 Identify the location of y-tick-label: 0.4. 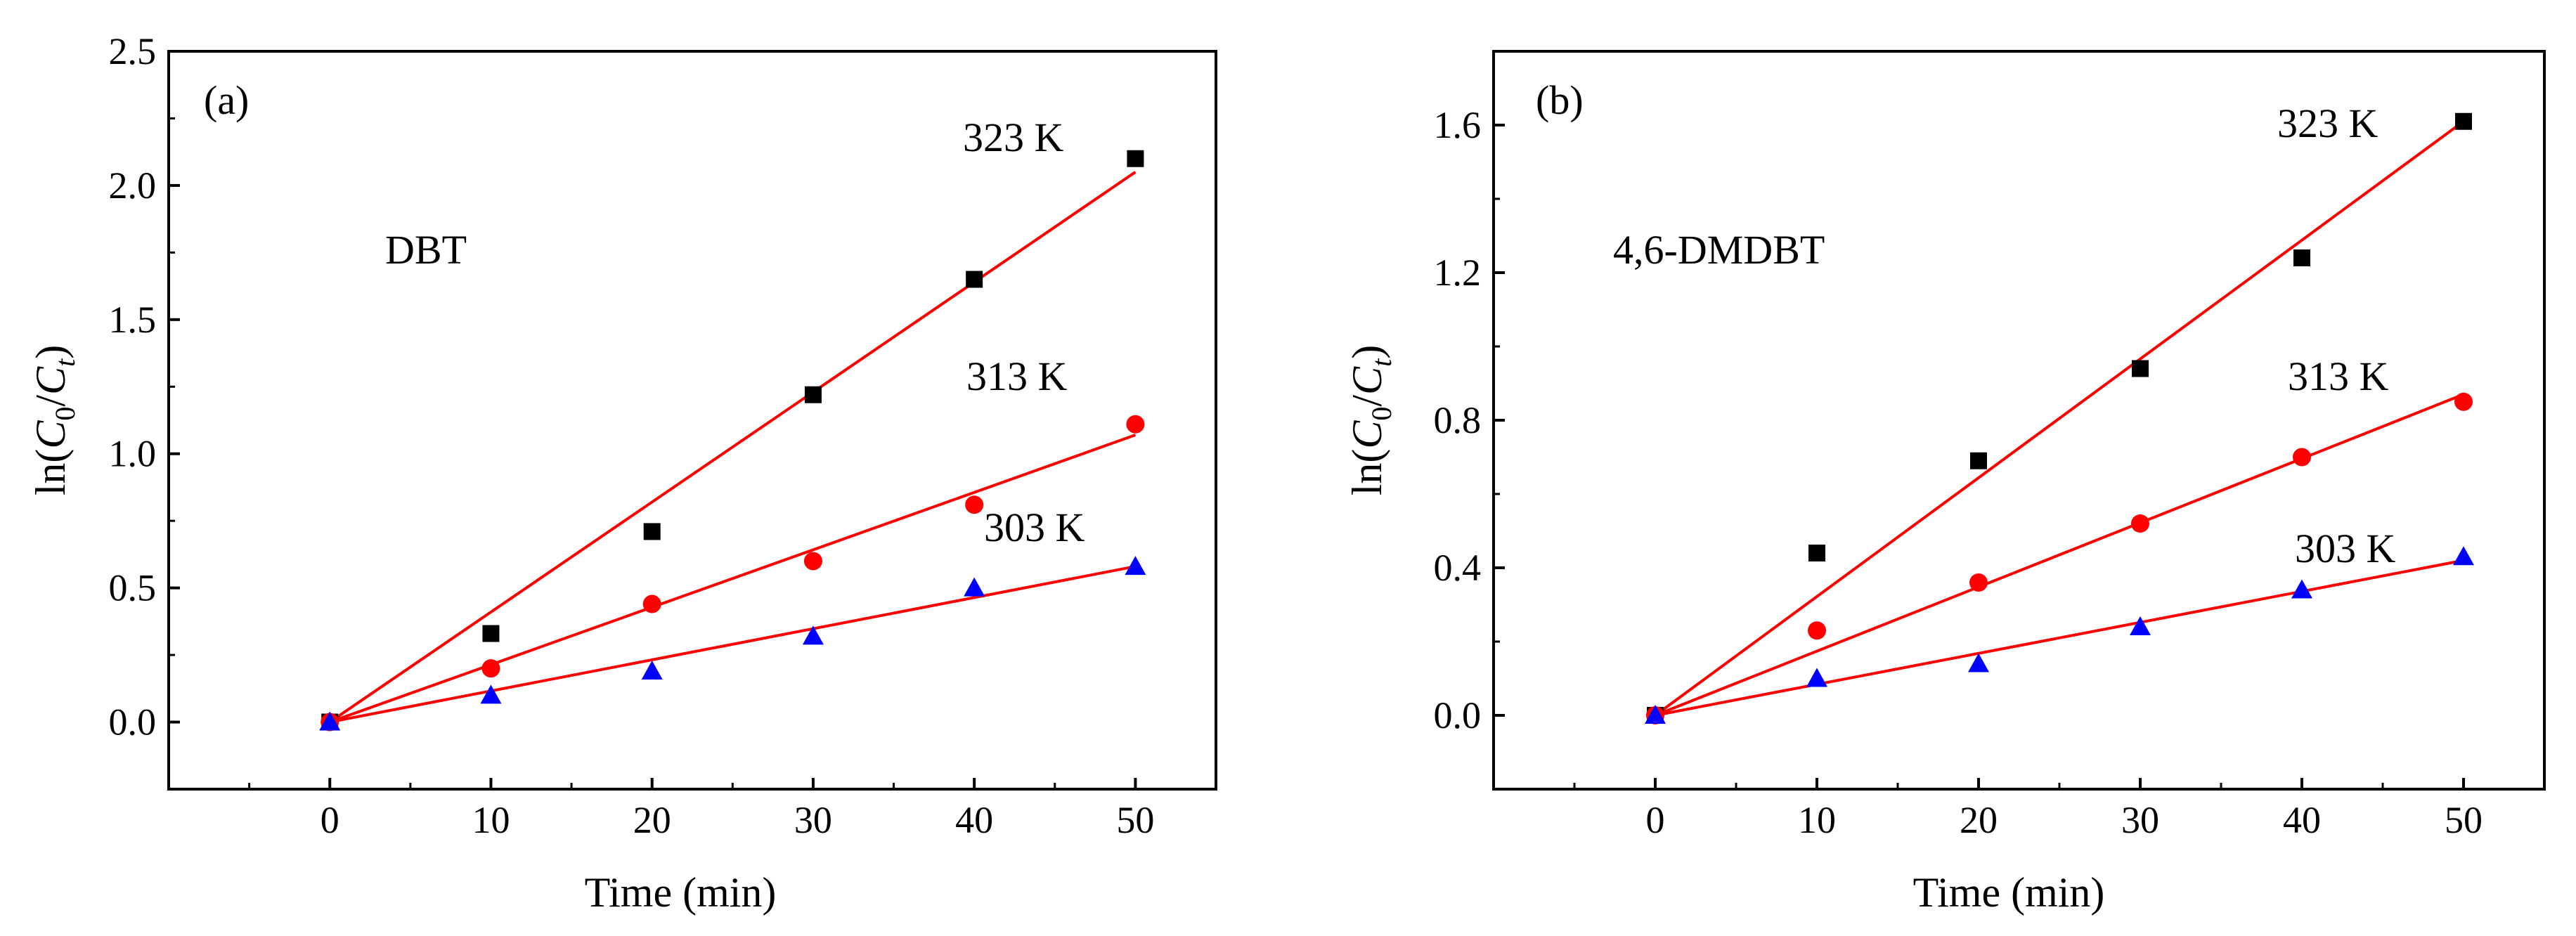
(1458, 568).